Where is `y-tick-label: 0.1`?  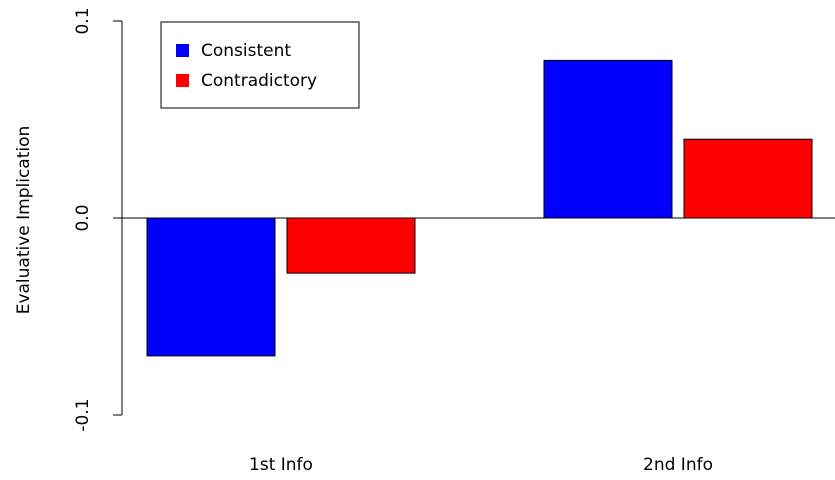 y-tick-label: 0.1 is located at coordinates (83, 20).